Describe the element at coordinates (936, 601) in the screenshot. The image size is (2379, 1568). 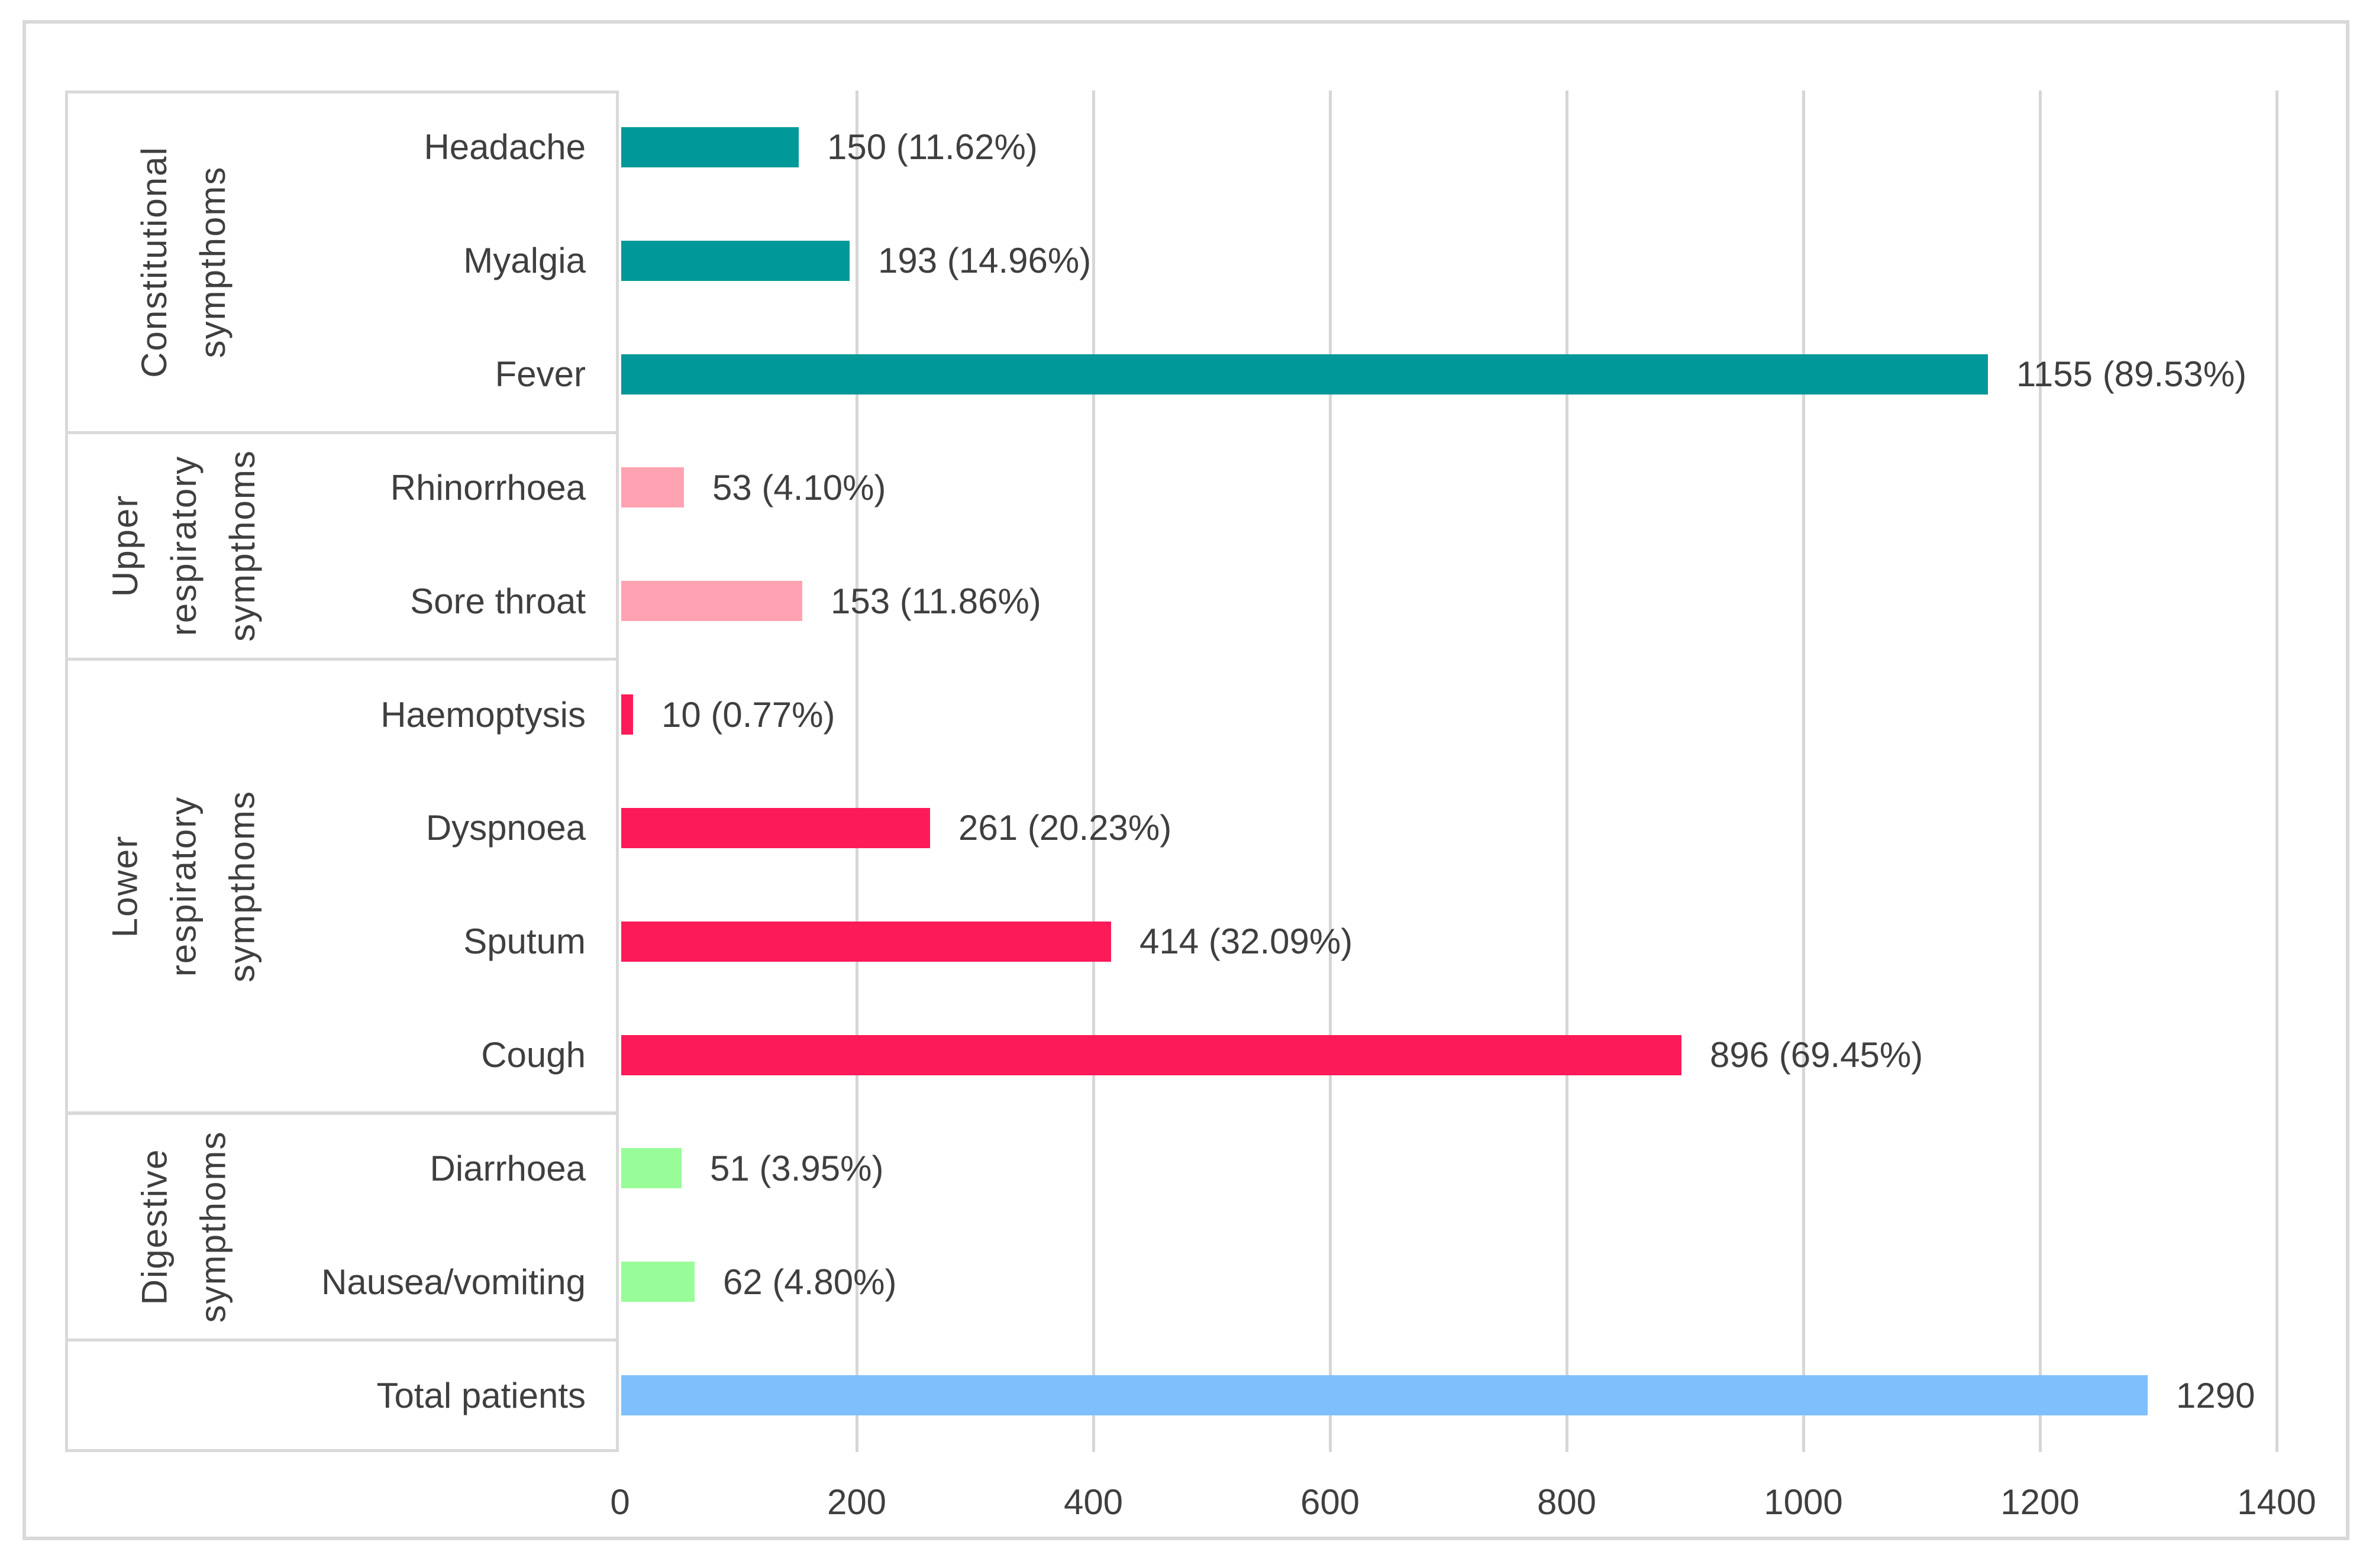
I see `data-label: 153 (11.86%)` at that location.